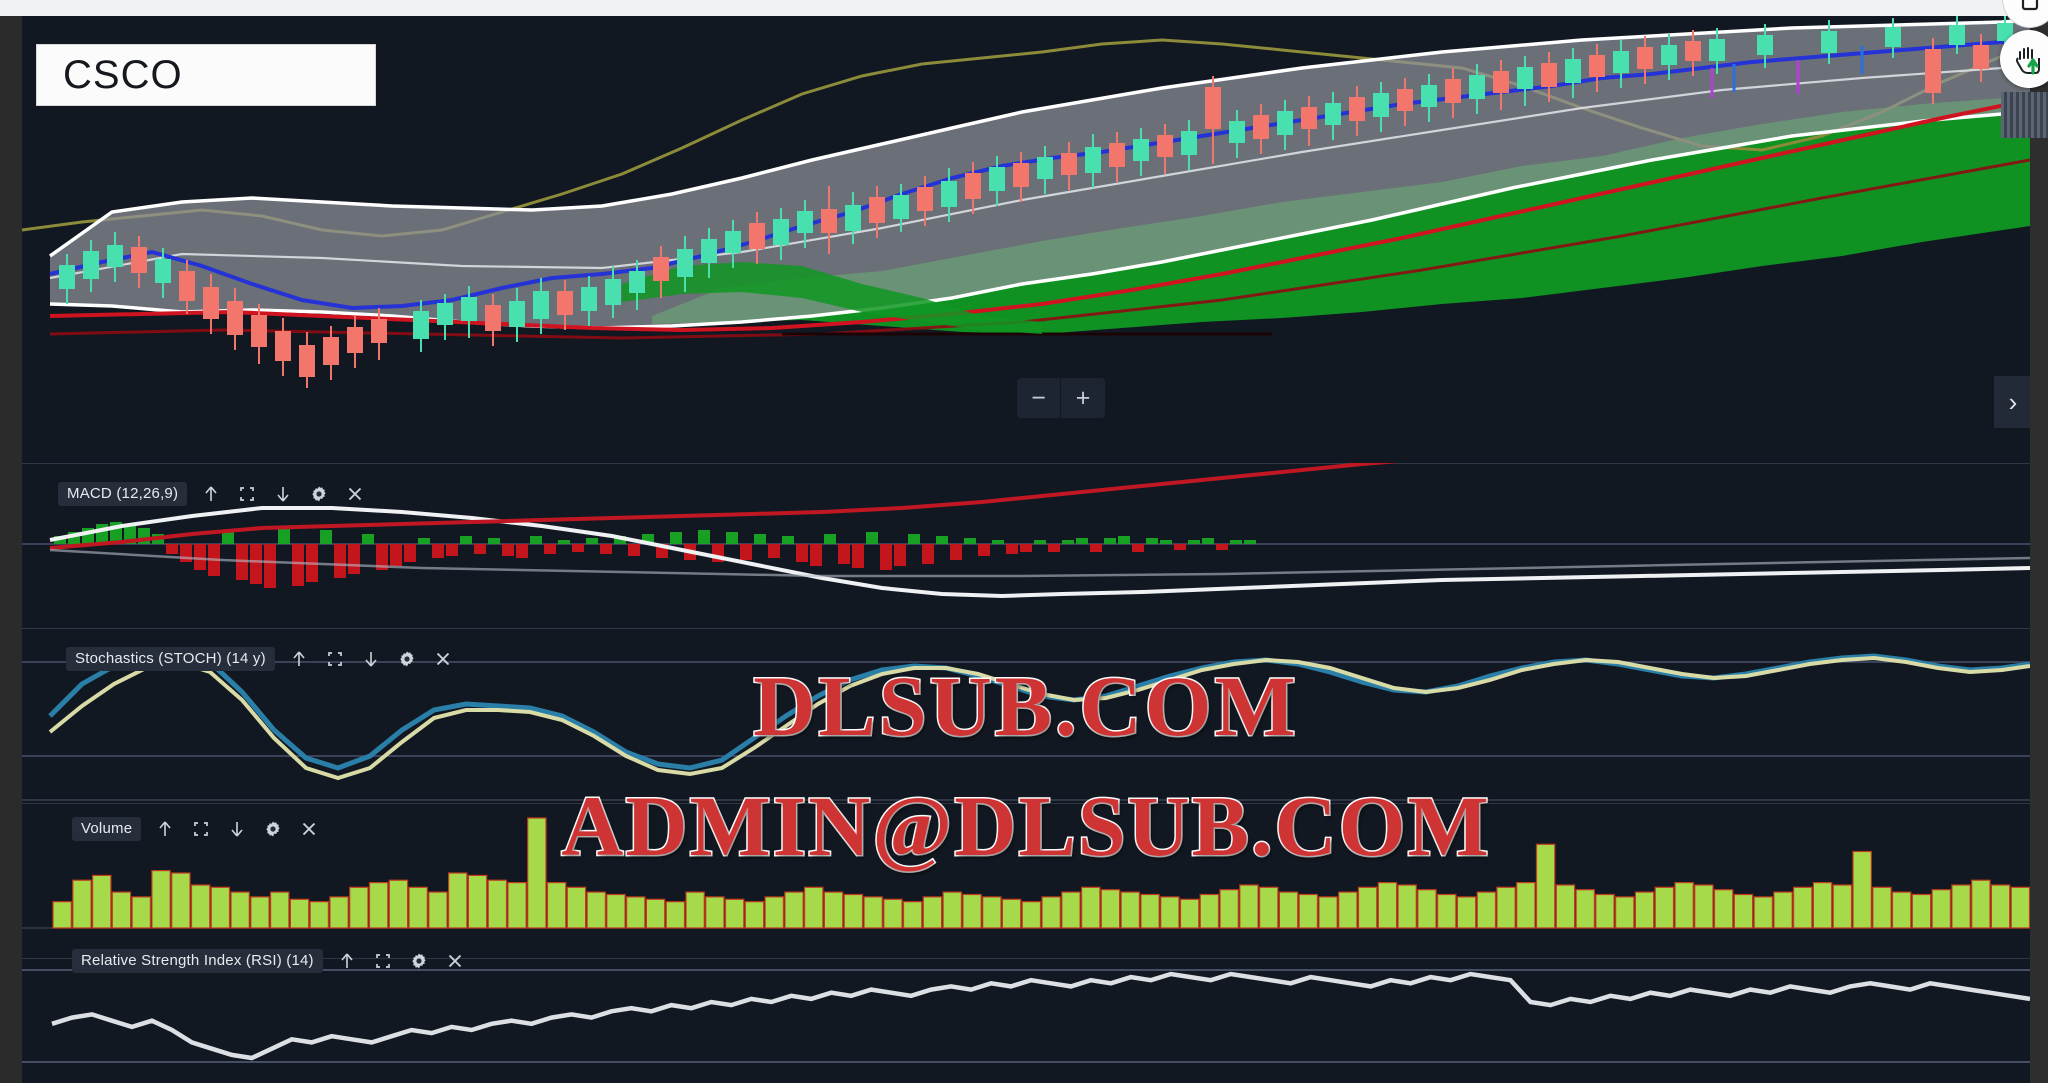 This screenshot has width=2048, height=1083. I want to click on pan-hand-tool, so click(2024, 59).